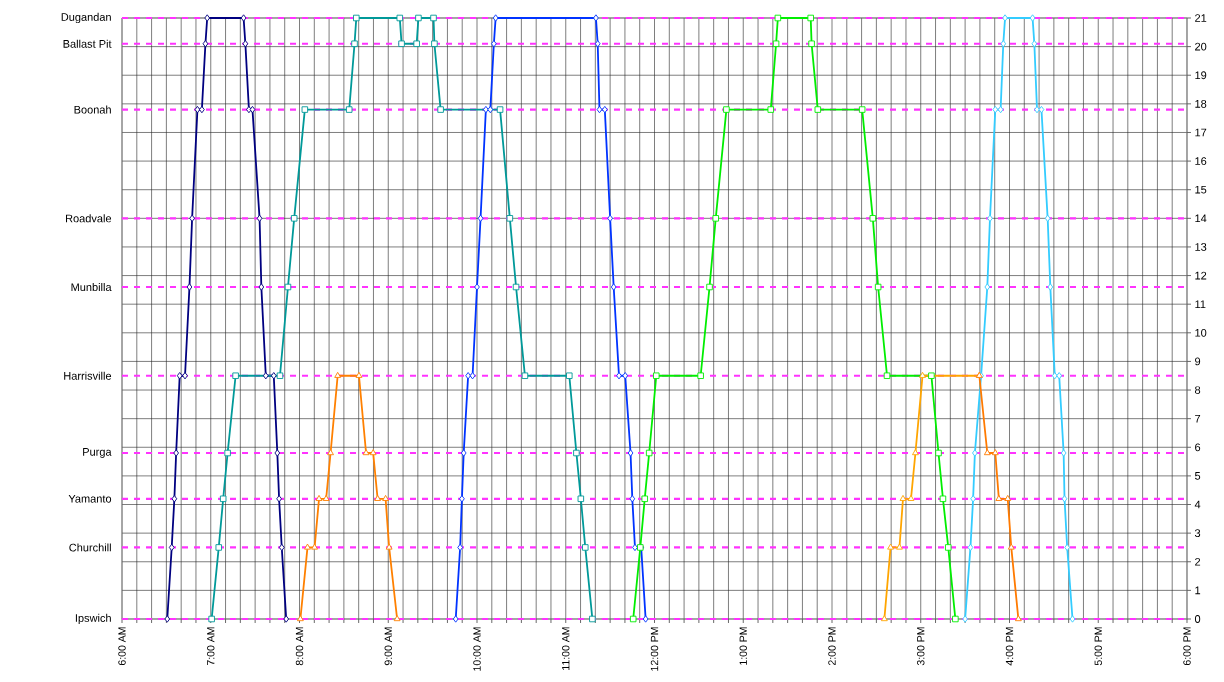 Image resolution: width=1224 pixels, height=682 pixels. Describe the element at coordinates (89, 218) in the screenshot. I see `ref-line-label: Roadvale` at that location.